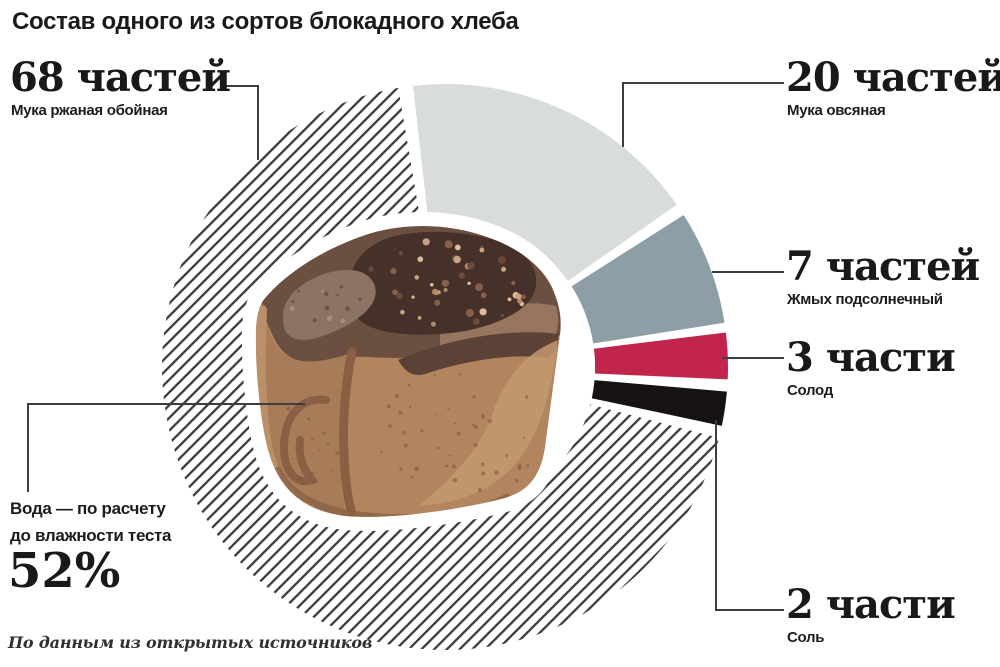 The image size is (1000, 667). I want to click on bread-speckles-front, so click(455, 432).